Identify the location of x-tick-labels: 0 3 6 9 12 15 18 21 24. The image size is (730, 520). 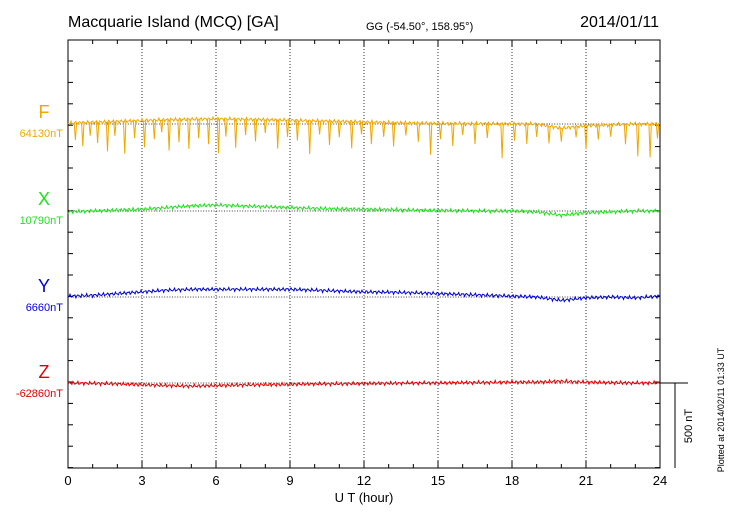
(365, 480).